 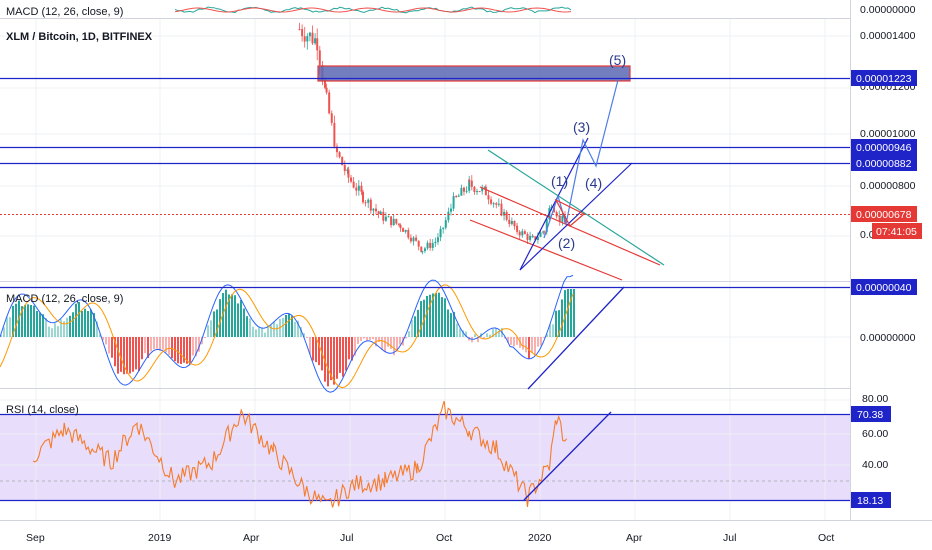 What do you see at coordinates (373, 10) in the screenshot?
I see `top-strip-signal` at bounding box center [373, 10].